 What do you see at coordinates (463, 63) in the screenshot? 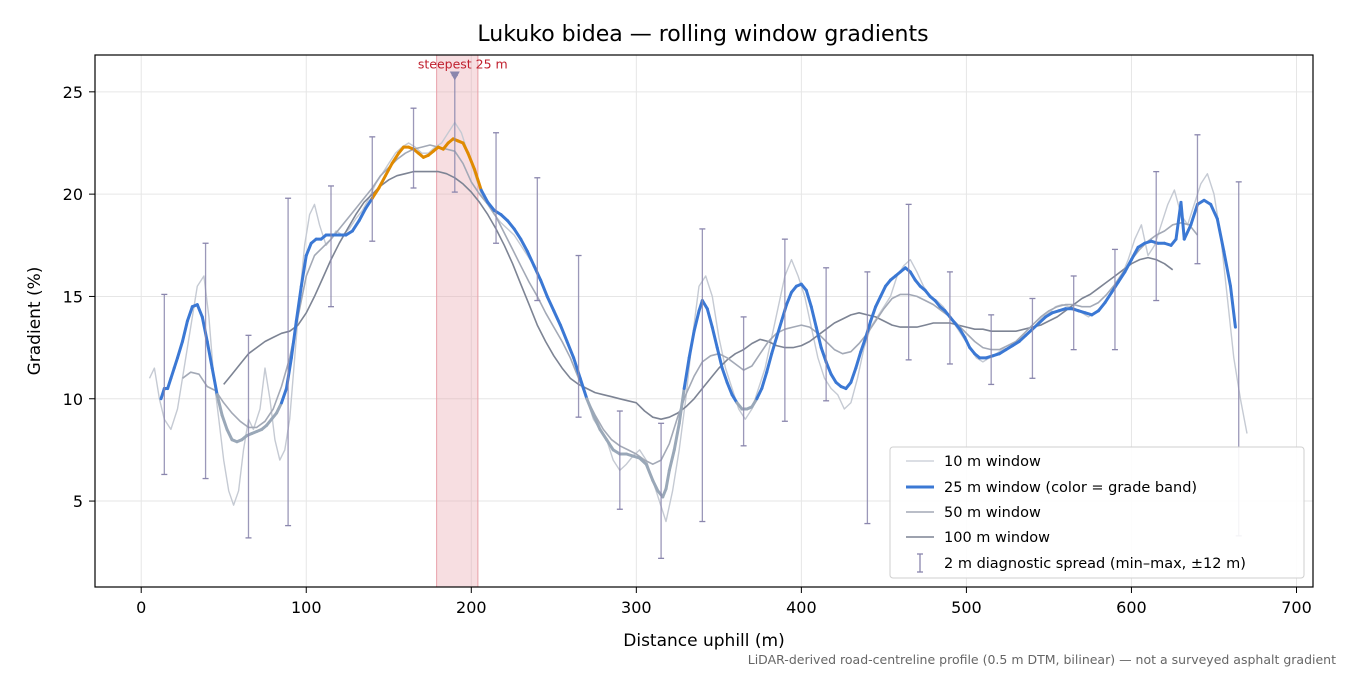
I see `highlight-label: steepest 25 m` at bounding box center [463, 63].